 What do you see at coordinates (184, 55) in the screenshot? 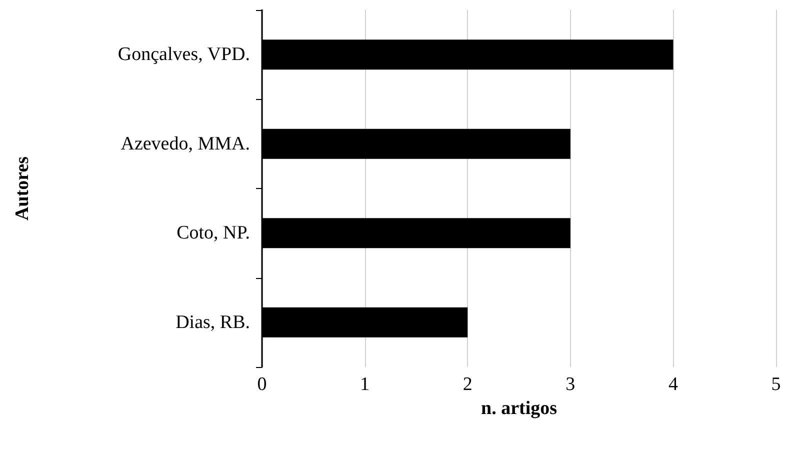
I see `y-tick-label: Gonçalves, VPD.` at bounding box center [184, 55].